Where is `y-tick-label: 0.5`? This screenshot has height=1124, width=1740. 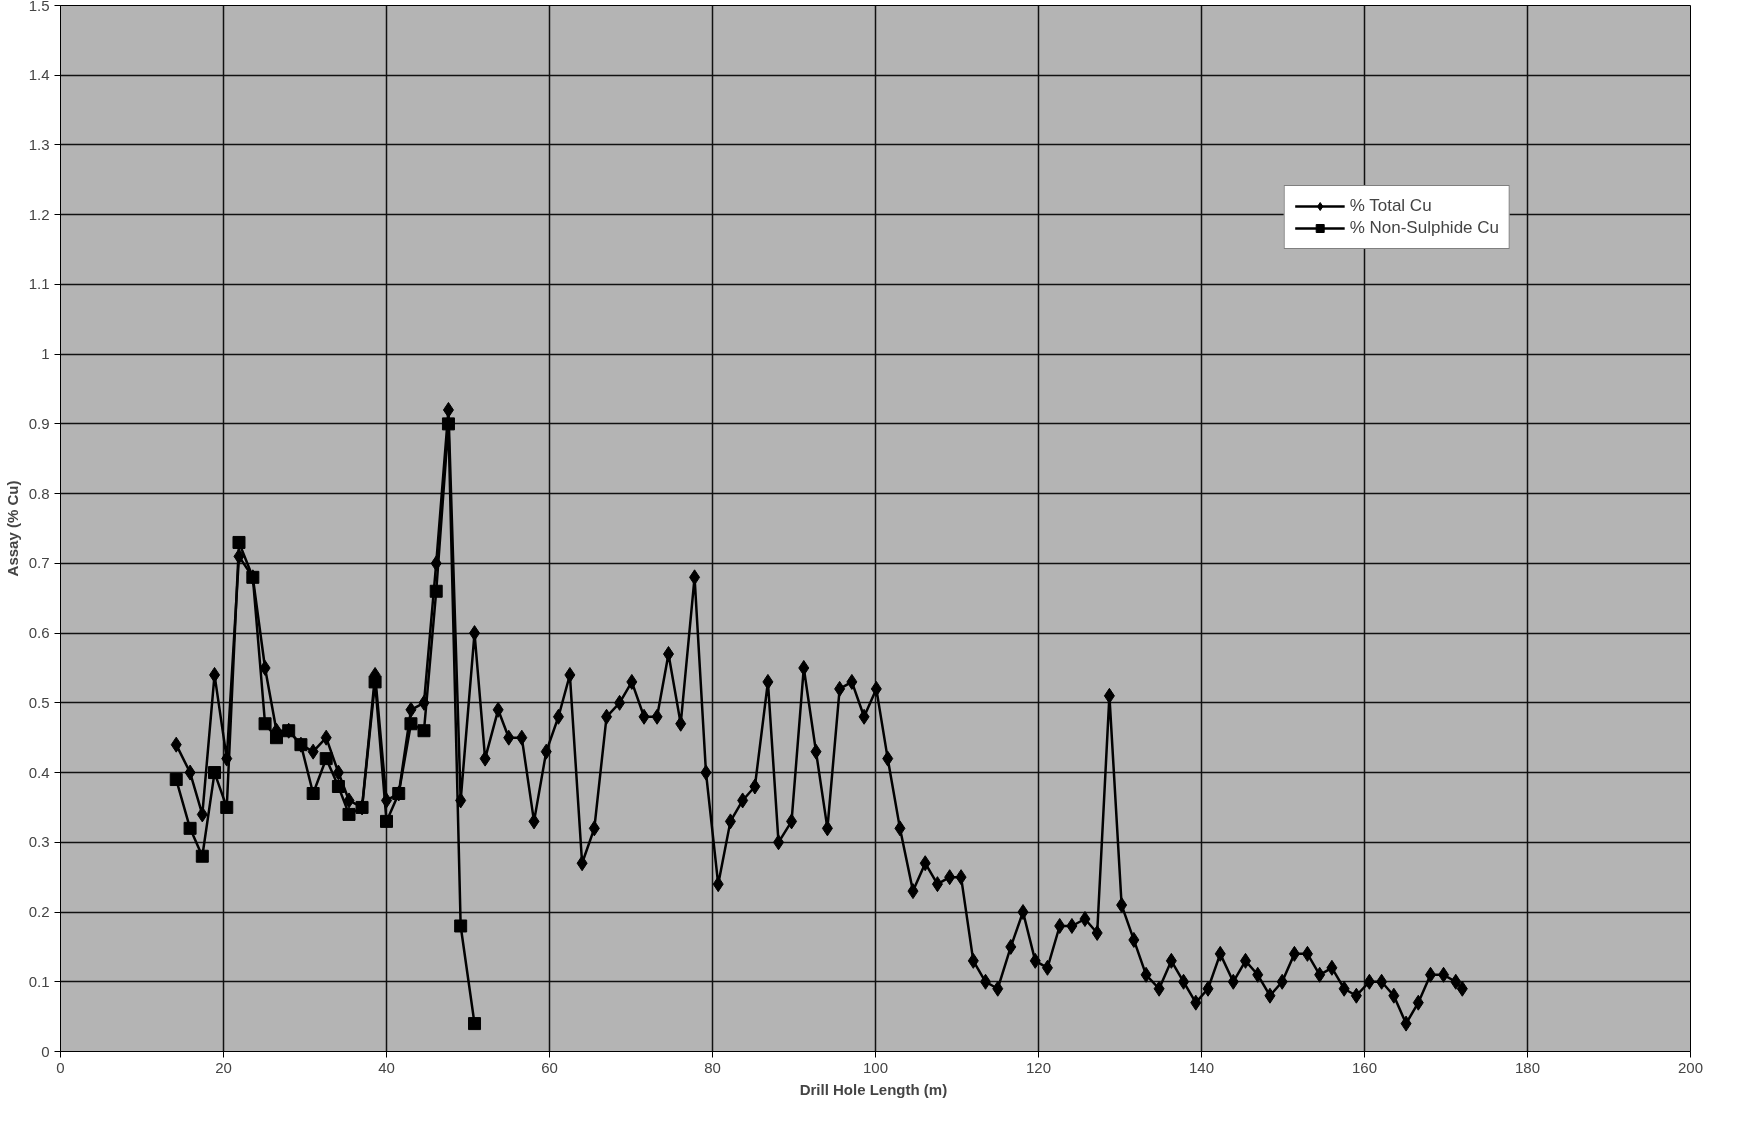 y-tick-label: 0.5 is located at coordinates (39, 702).